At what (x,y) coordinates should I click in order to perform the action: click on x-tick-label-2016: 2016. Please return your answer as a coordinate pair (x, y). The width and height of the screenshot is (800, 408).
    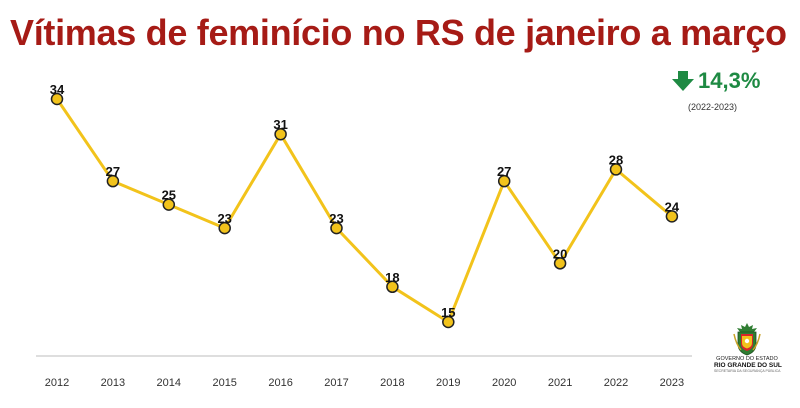
    Looking at the image, I should click on (280, 383).